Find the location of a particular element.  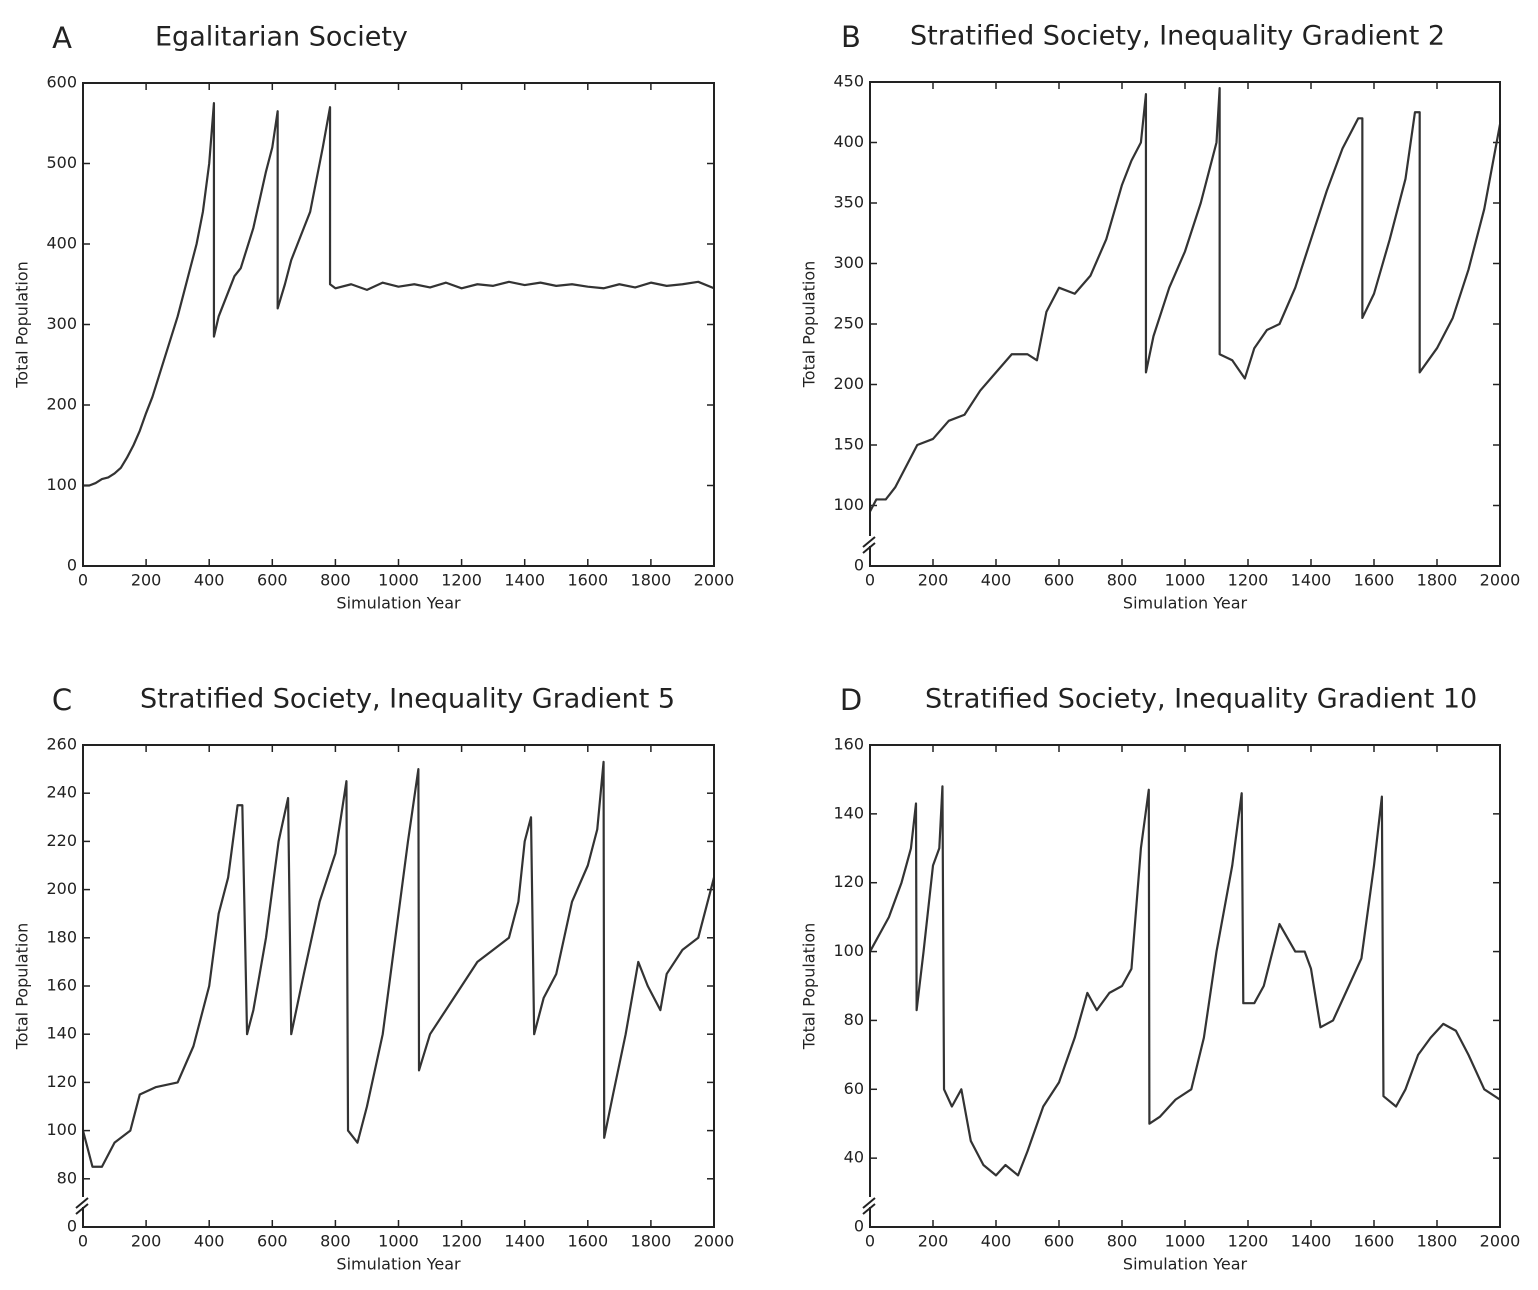

panel-letter: C is located at coordinates (62, 700).